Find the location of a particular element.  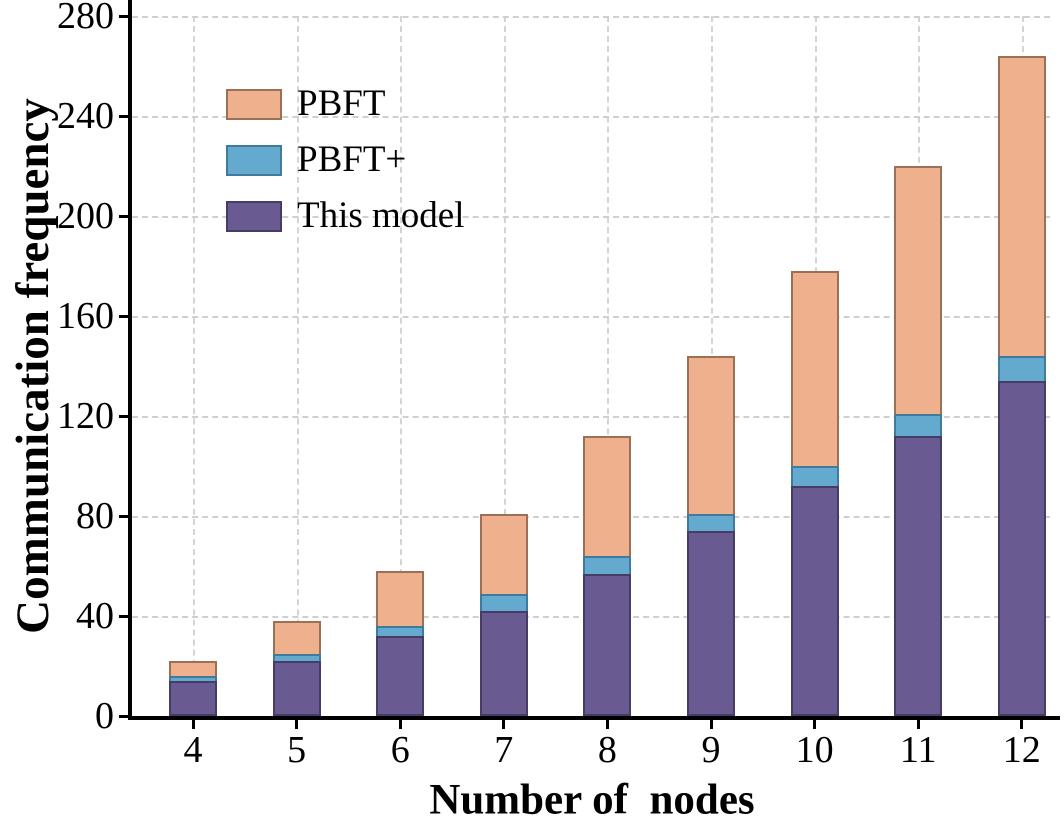

y-tick-label-200: 200 is located at coordinates (85, 216).